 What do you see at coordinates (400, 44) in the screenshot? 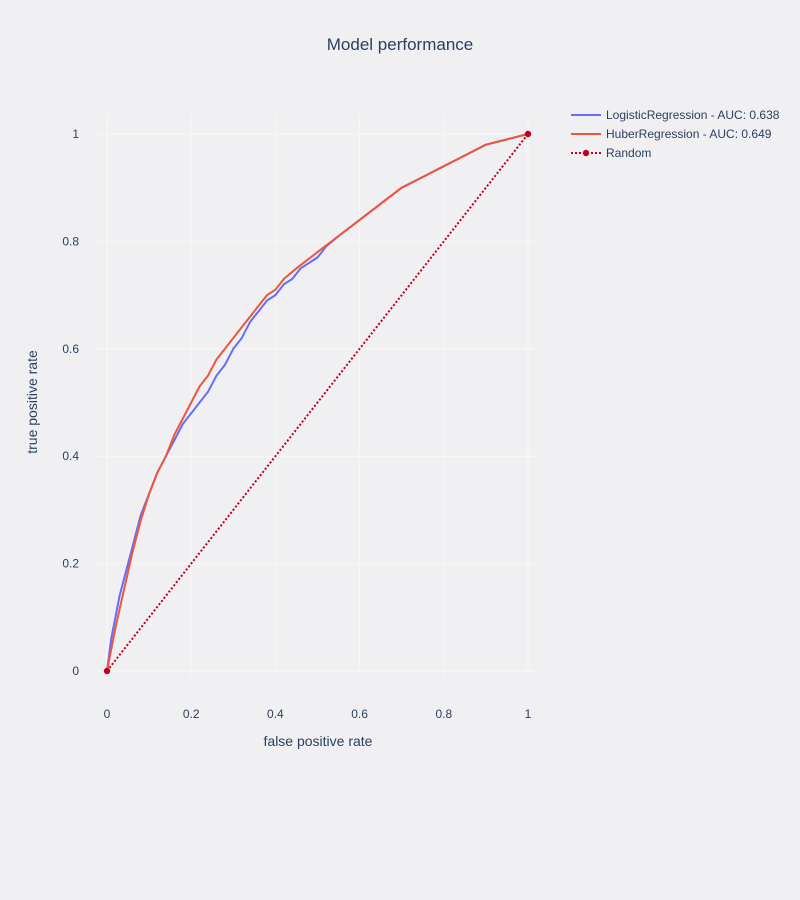
I see `chart-title: Model performance` at bounding box center [400, 44].